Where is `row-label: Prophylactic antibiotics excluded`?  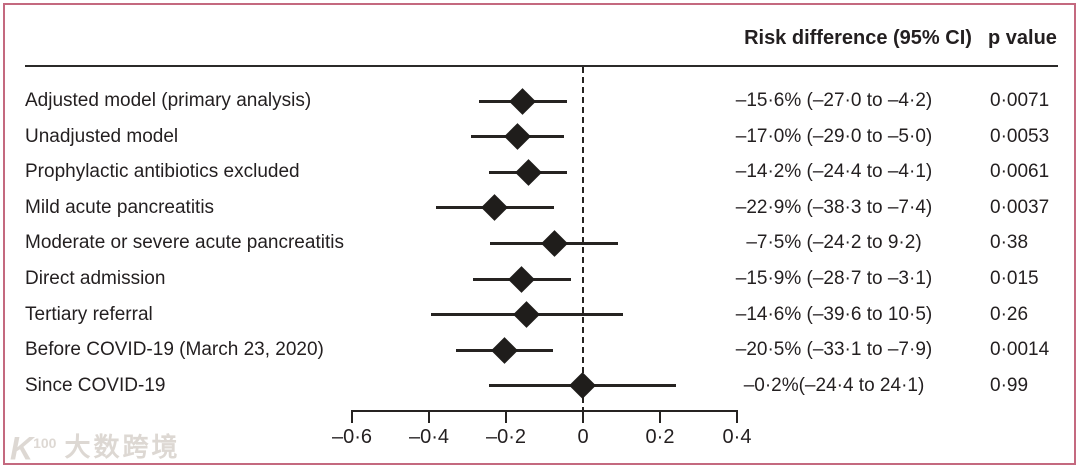 row-label: Prophylactic antibiotics excluded is located at coordinates (162, 172).